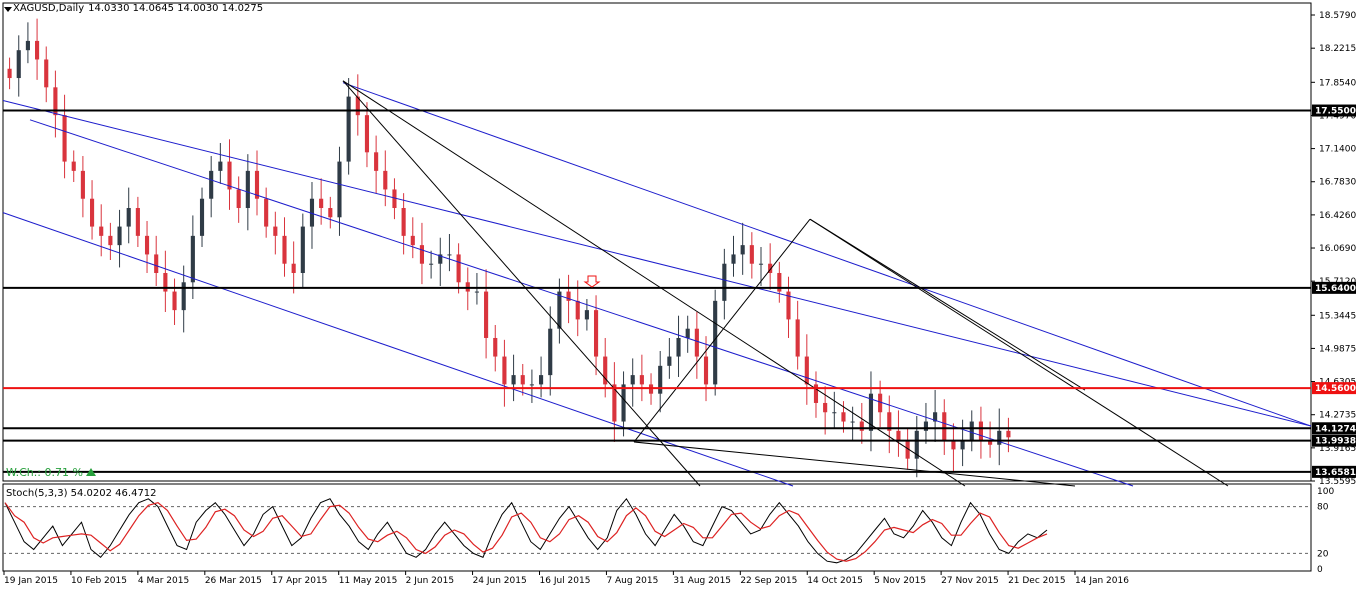 Image resolution: width=1358 pixels, height=595 pixels. What do you see at coordinates (1325, 492) in the screenshot?
I see `stoch-axis-label: 100` at bounding box center [1325, 492].